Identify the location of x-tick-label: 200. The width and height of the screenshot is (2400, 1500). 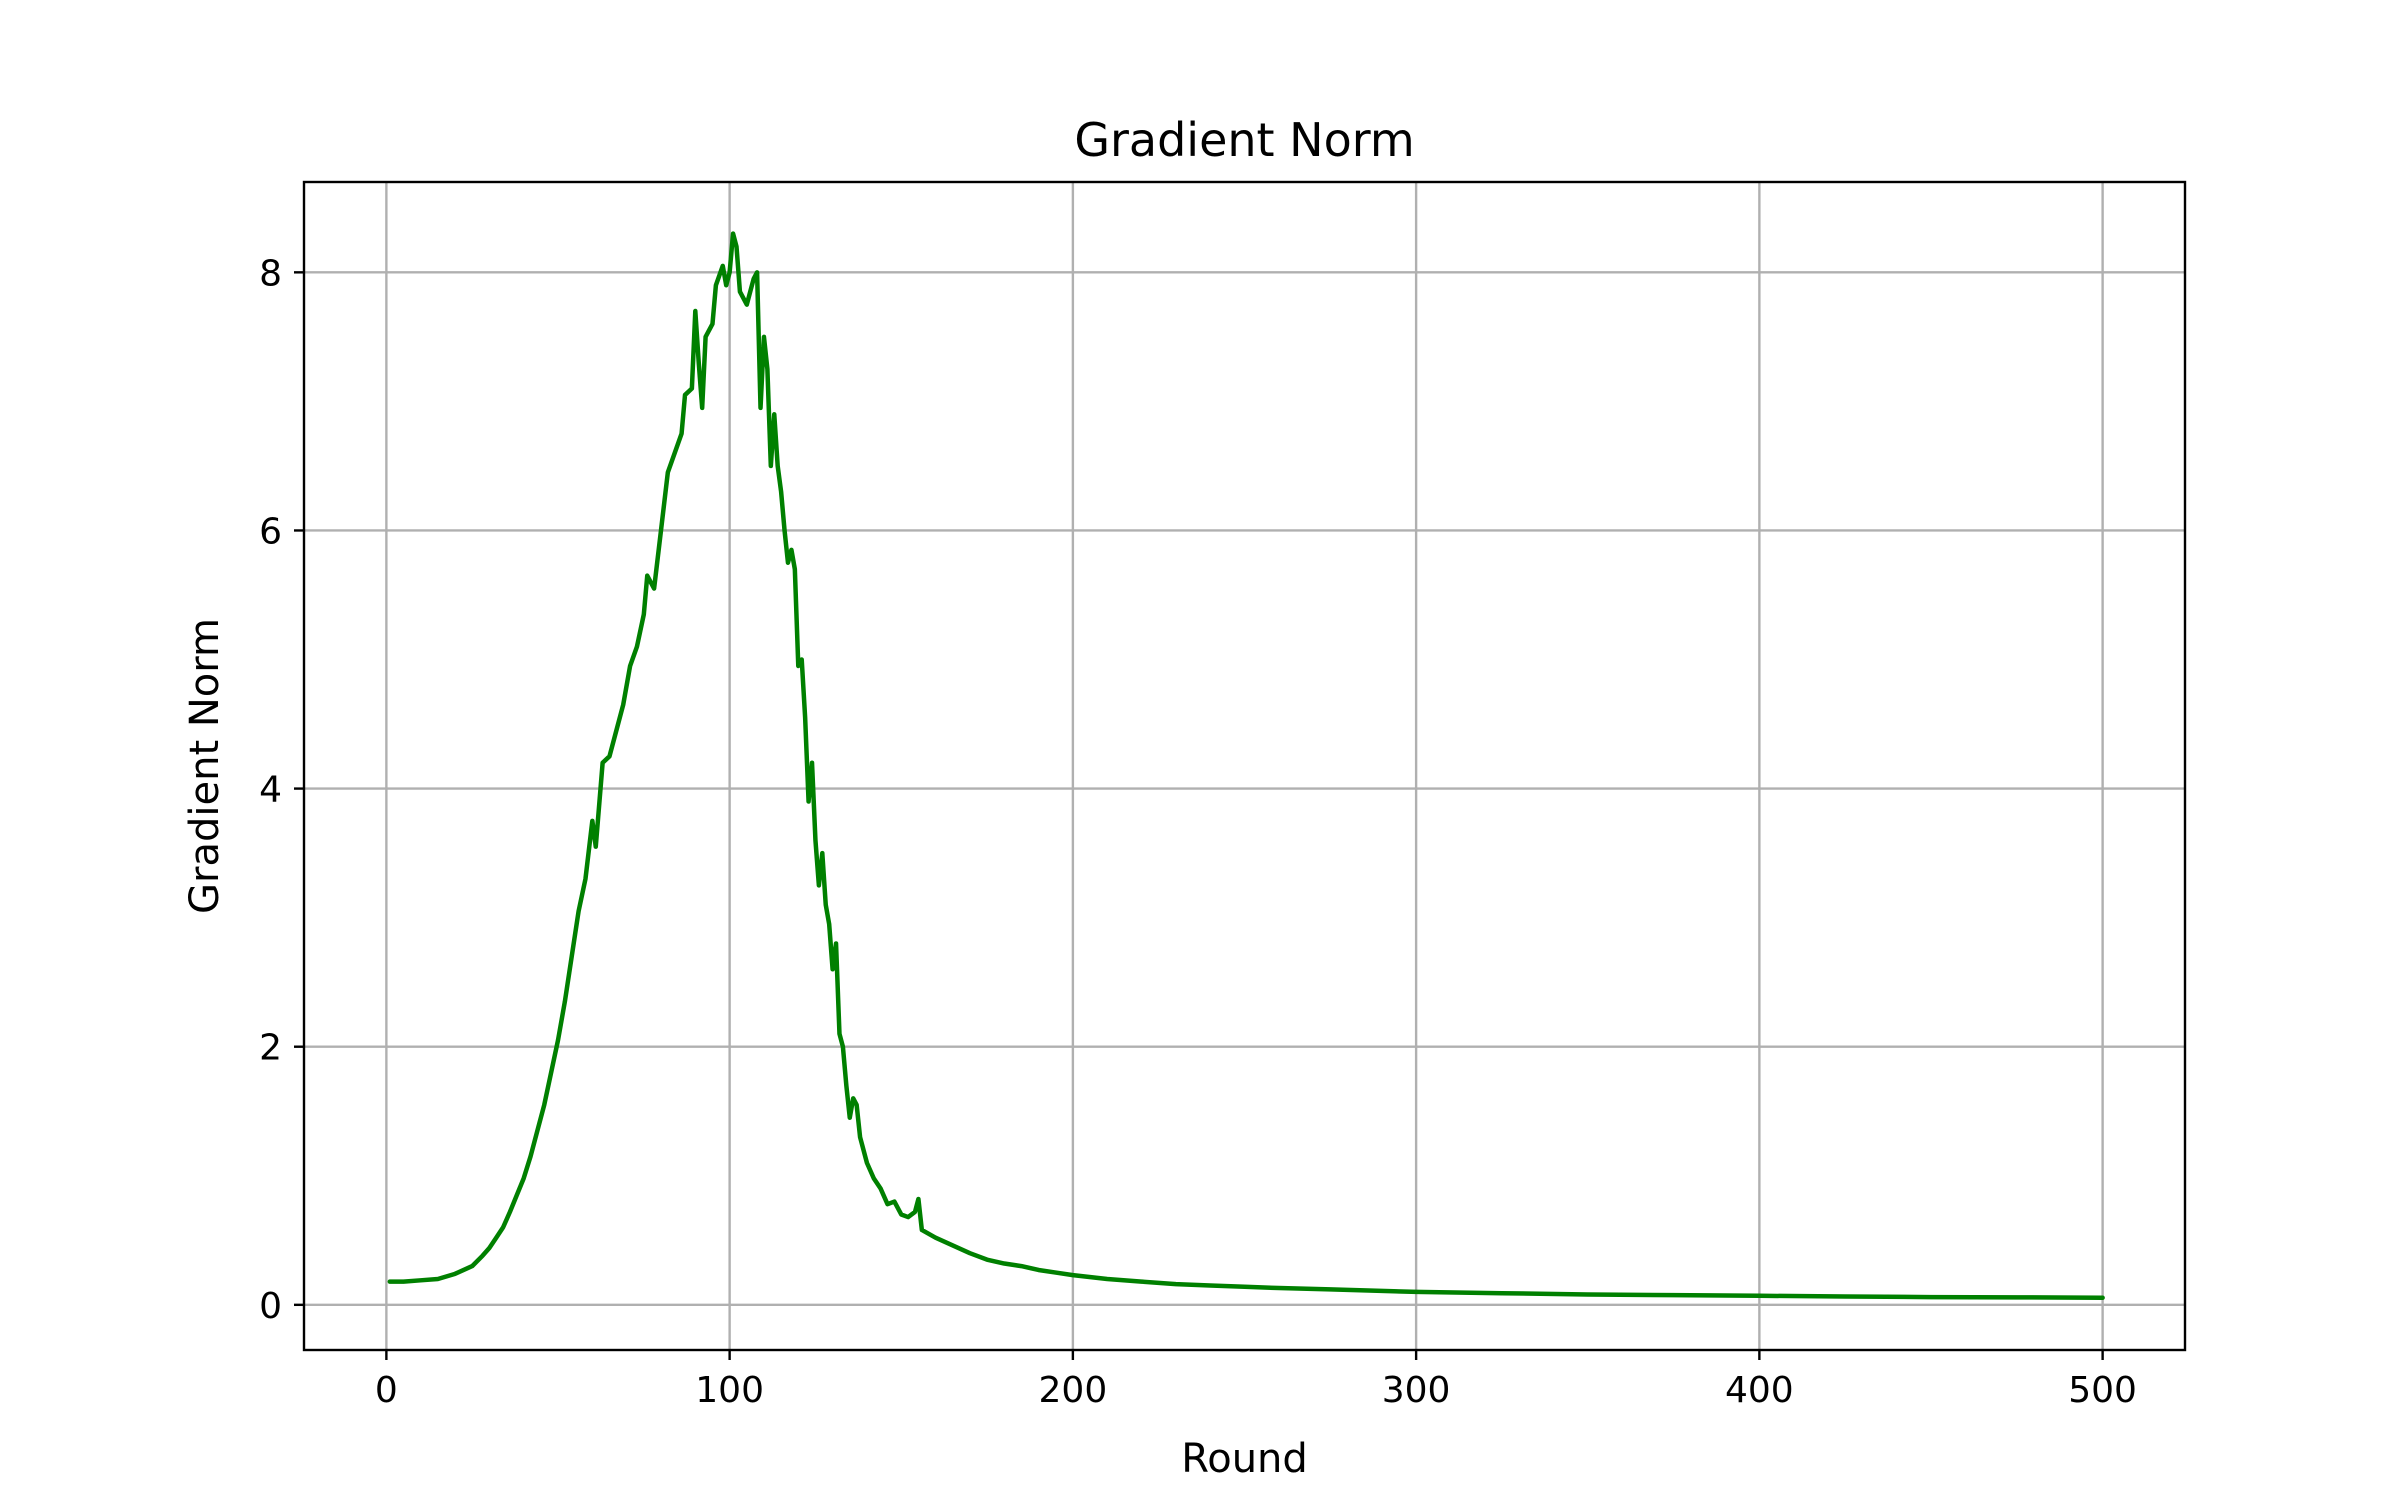
(1073, 1390).